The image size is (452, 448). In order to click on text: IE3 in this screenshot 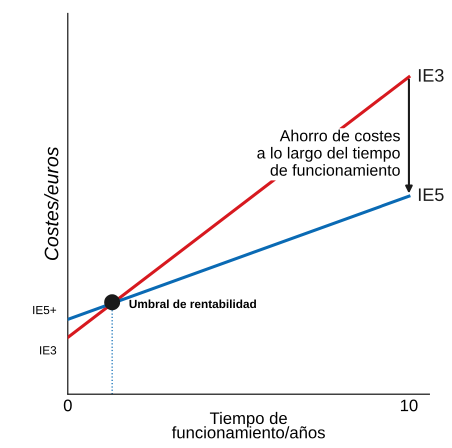, I will do `click(48, 350)`.